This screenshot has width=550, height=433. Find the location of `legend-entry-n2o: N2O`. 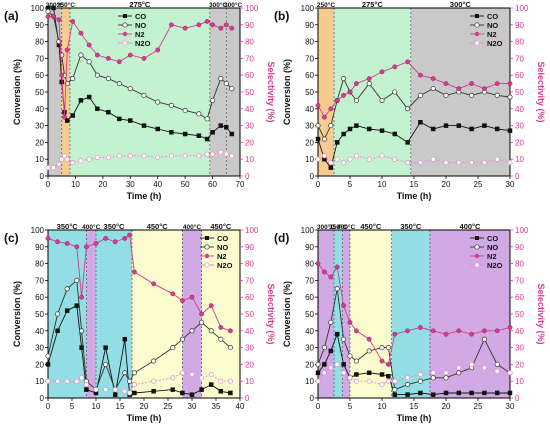

legend-entry-n2o: N2O is located at coordinates (495, 265).